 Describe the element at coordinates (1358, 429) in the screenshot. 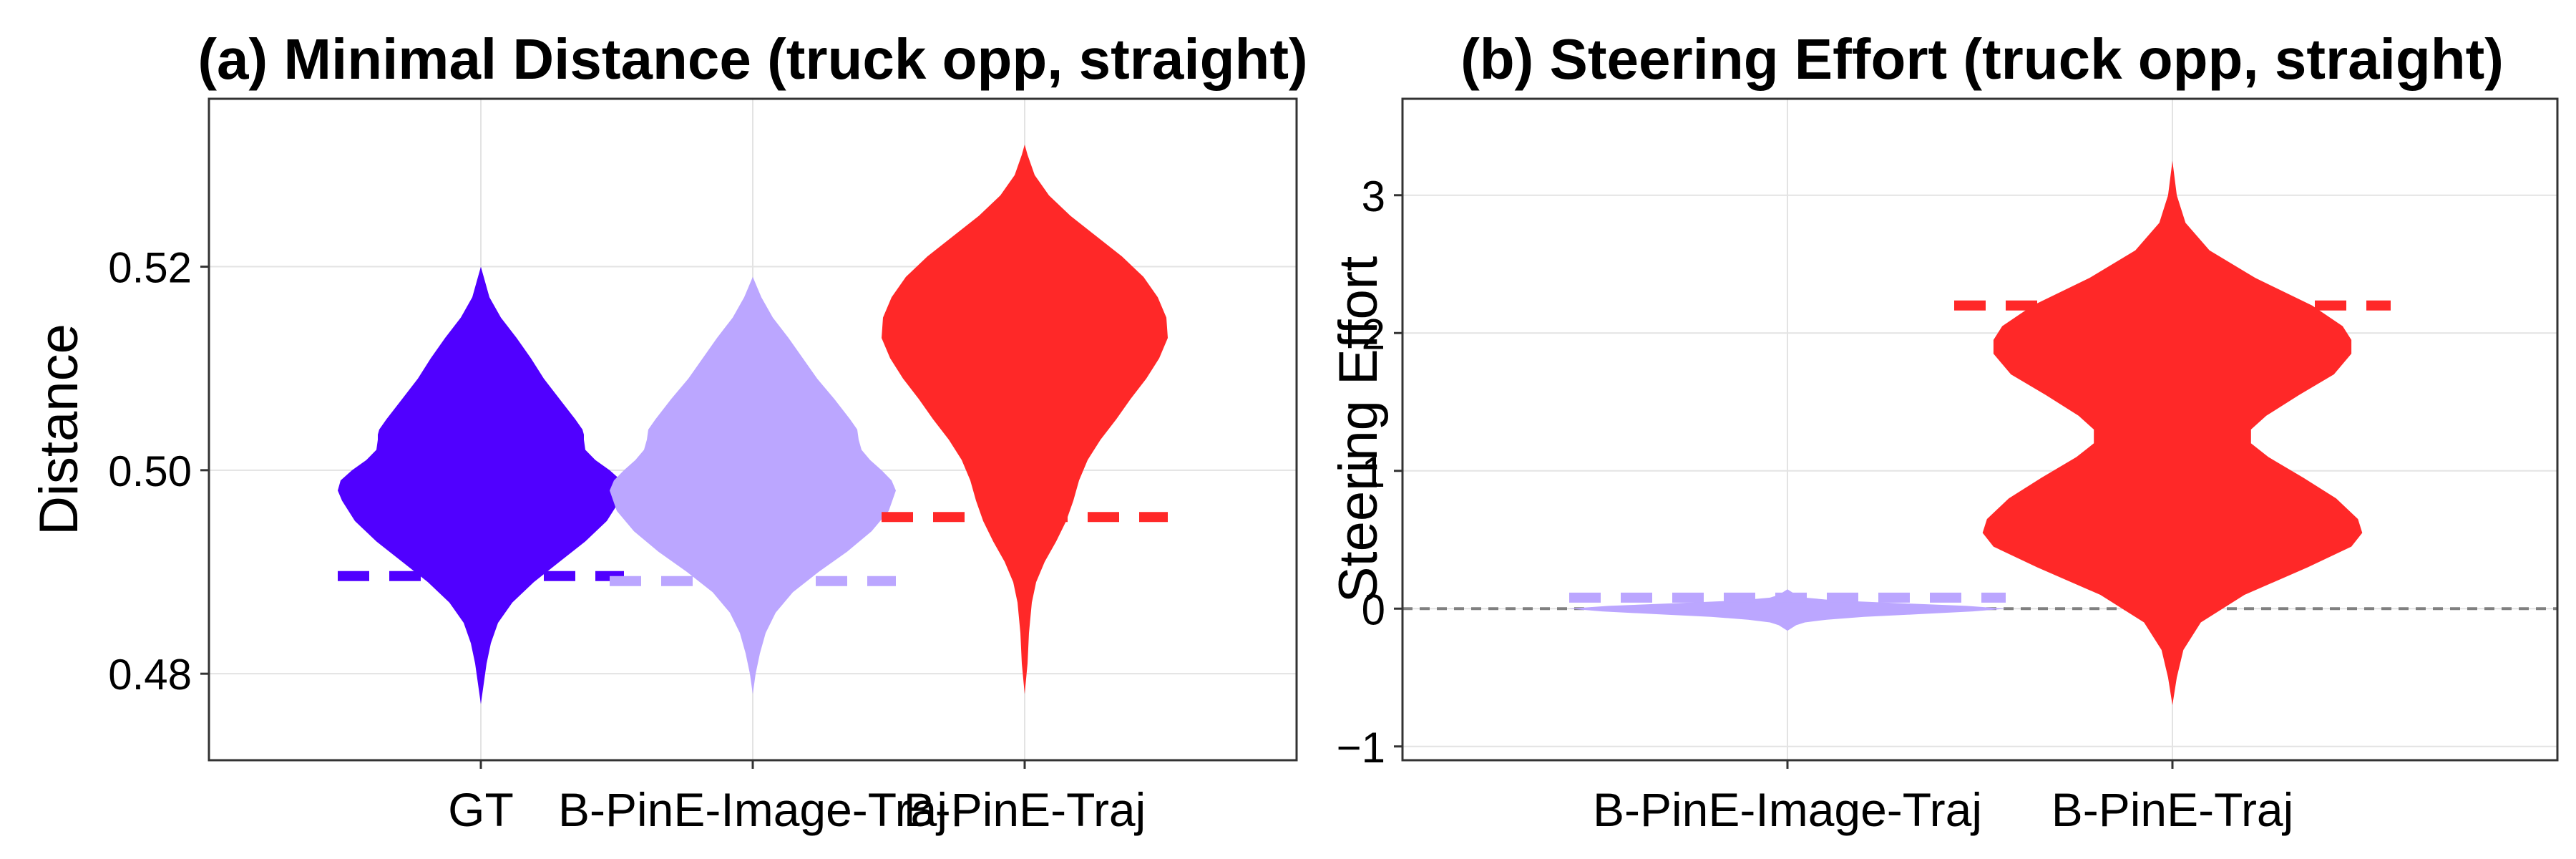

I see `panel-b-y-axis-label: Steering Effort` at that location.